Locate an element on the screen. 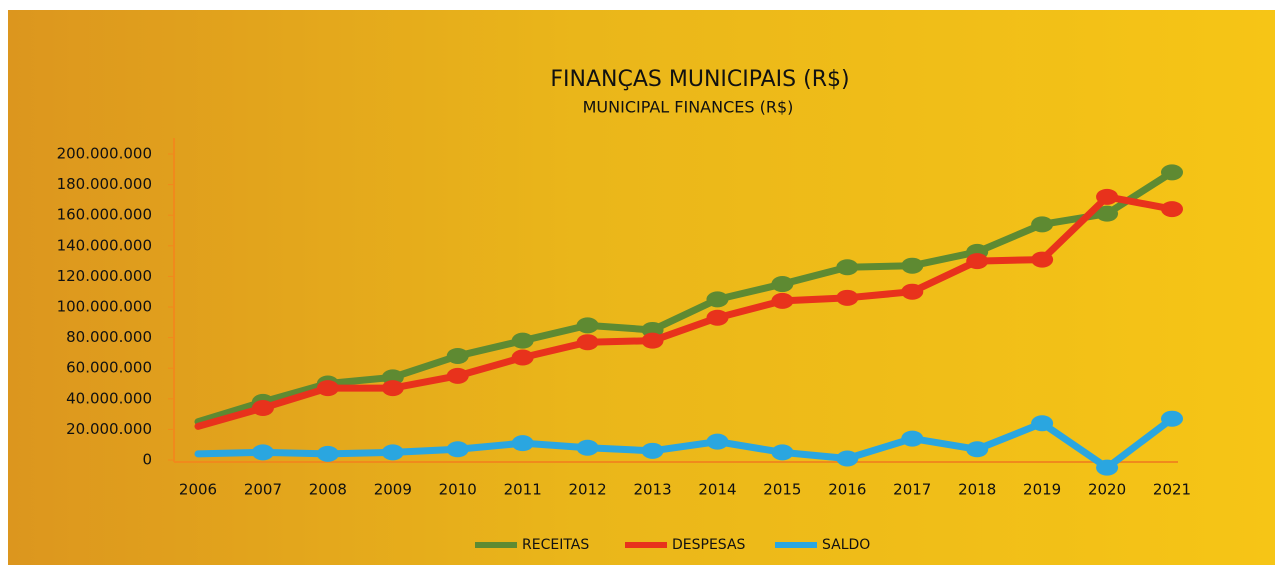 The height and width of the screenshot is (570, 1282). x-tick-label: 2019 is located at coordinates (1042, 490).